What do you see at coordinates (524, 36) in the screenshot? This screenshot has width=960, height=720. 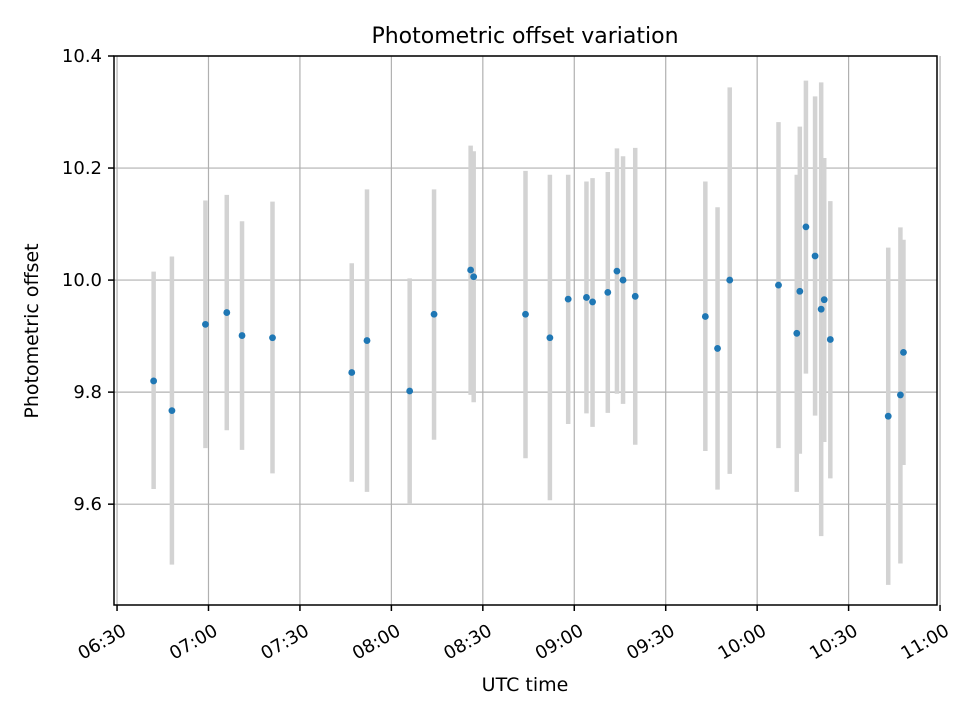 I see `chart-title: Photometric offset variation` at bounding box center [524, 36].